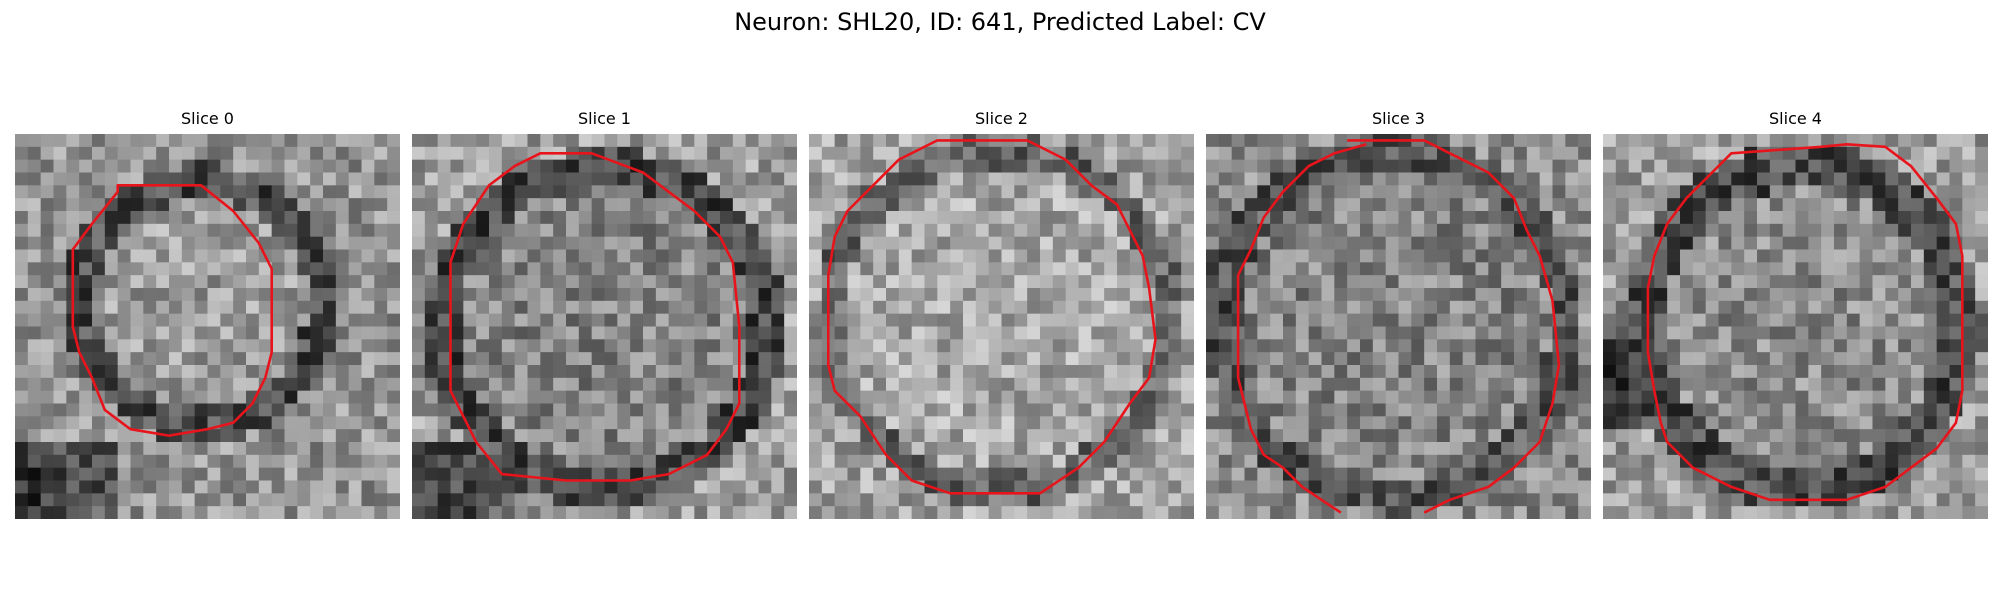  I want to click on slice-title: Slice 3, so click(1398, 118).